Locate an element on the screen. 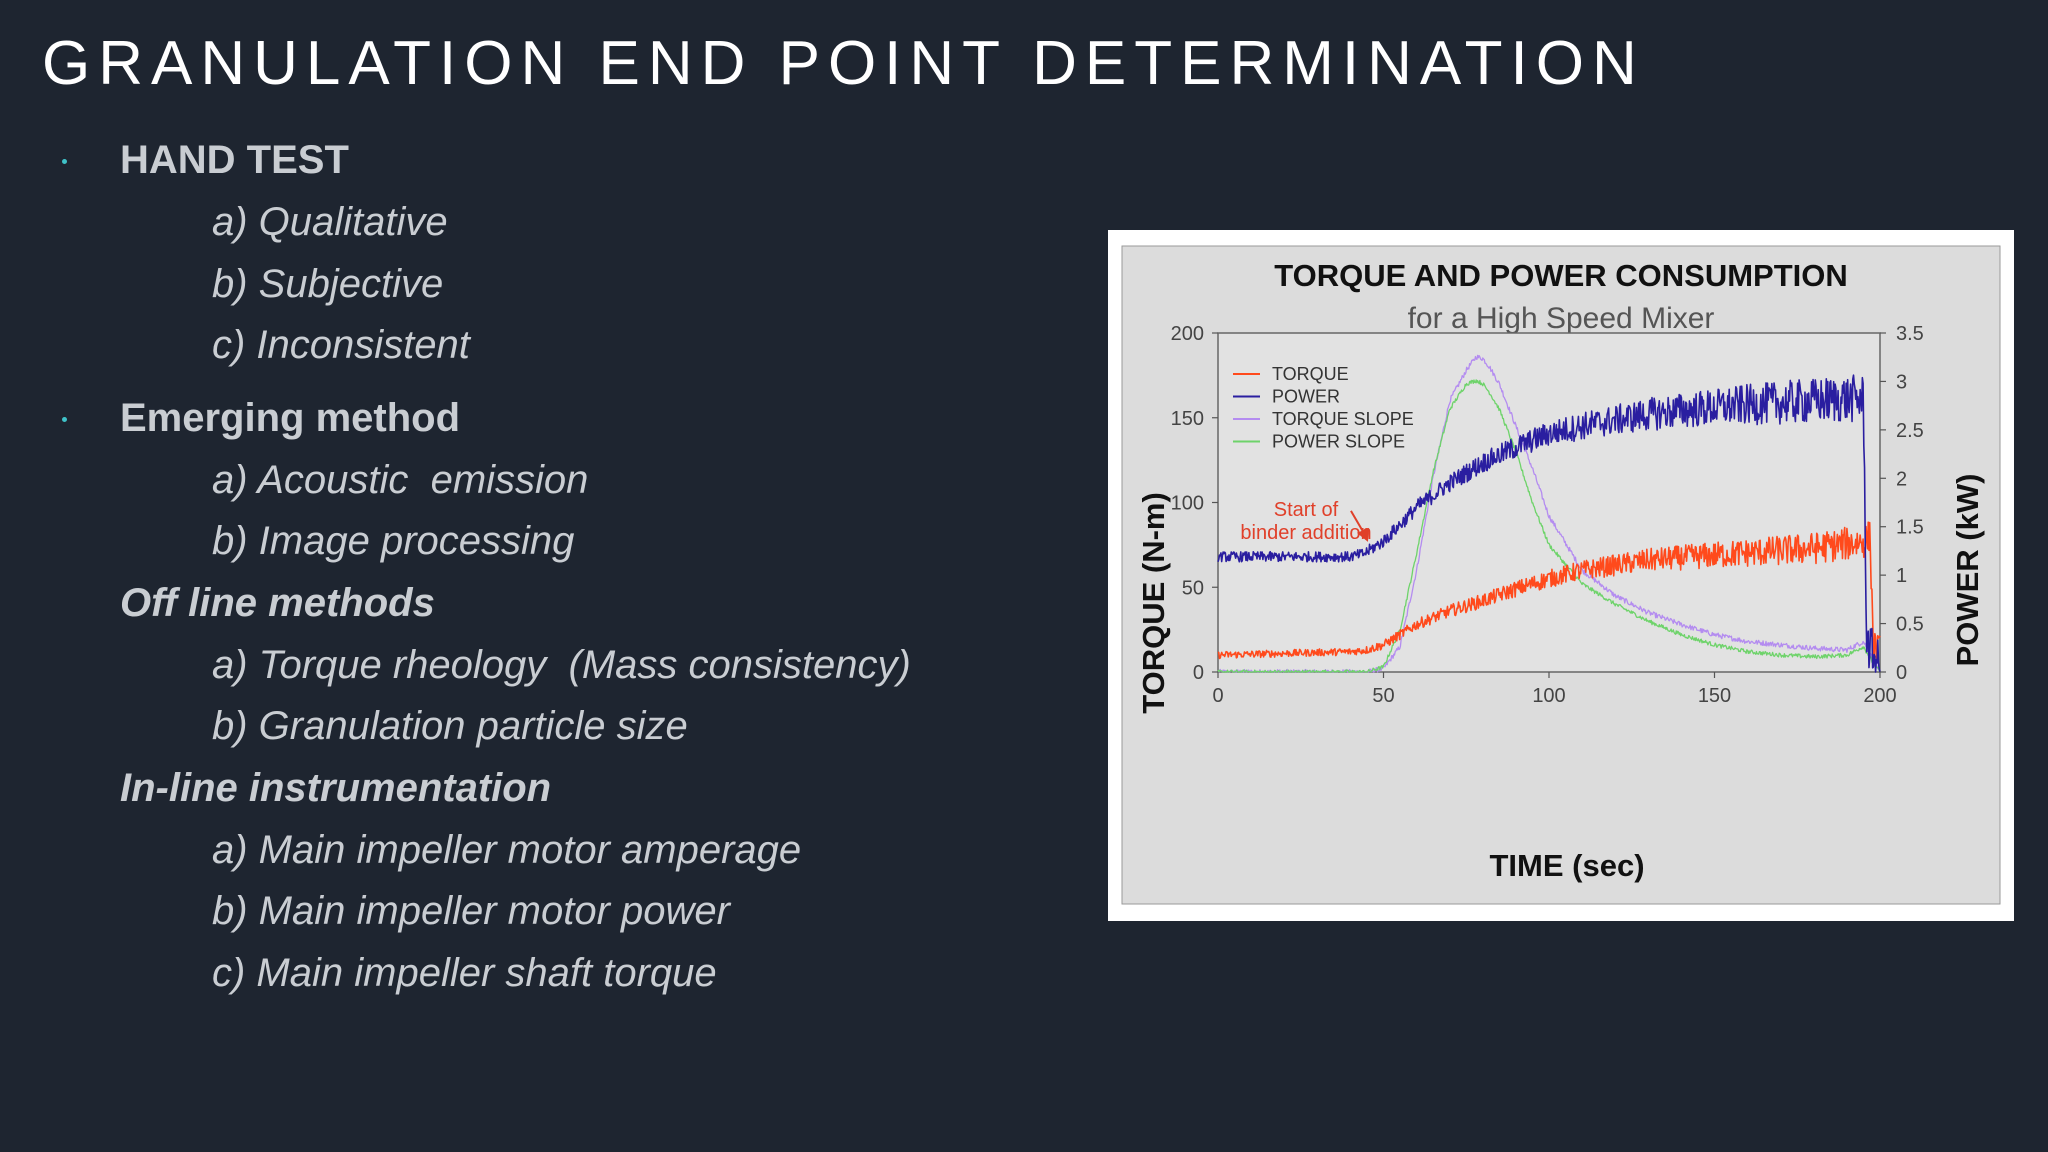 Image resolution: width=2048 pixels, height=1152 pixels. slide-title: GRANULATION END POINT DETERMINATION is located at coordinates (843, 63).